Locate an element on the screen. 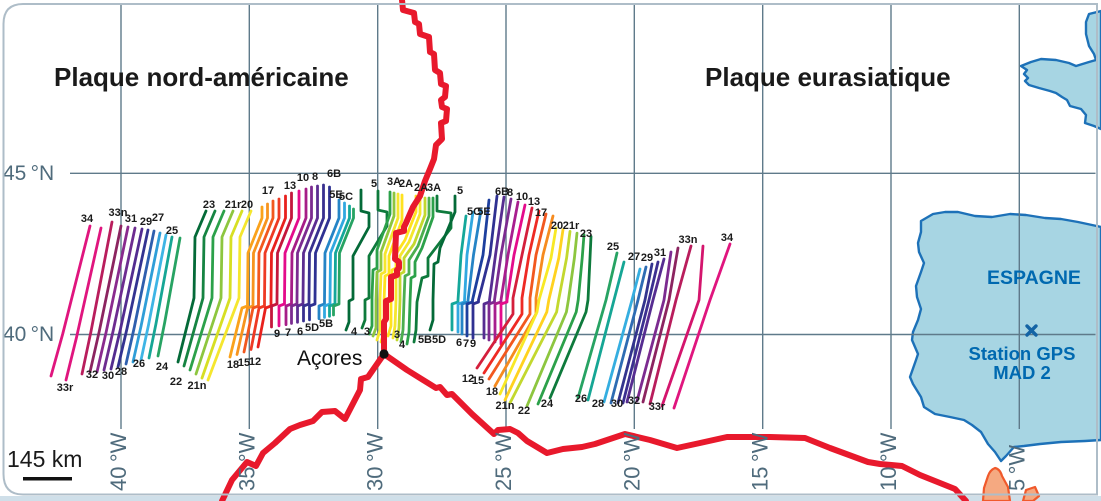 This screenshot has height=501, width=1101. svg-text: Açores is located at coordinates (329, 358).